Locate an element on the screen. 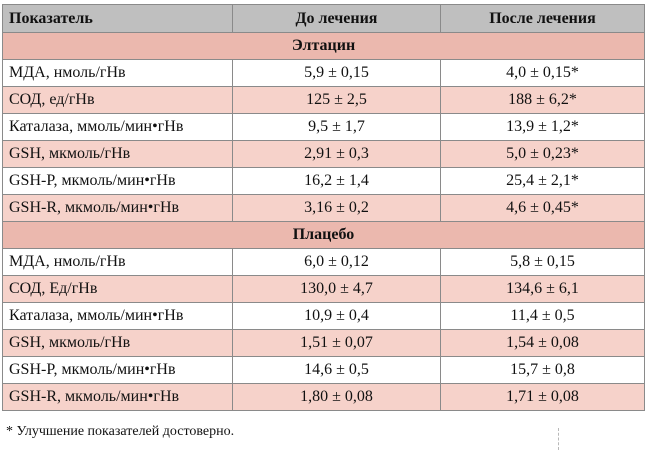 The image size is (650, 452). after-value-cell: 5,0 ± 0,23* is located at coordinates (542, 154).